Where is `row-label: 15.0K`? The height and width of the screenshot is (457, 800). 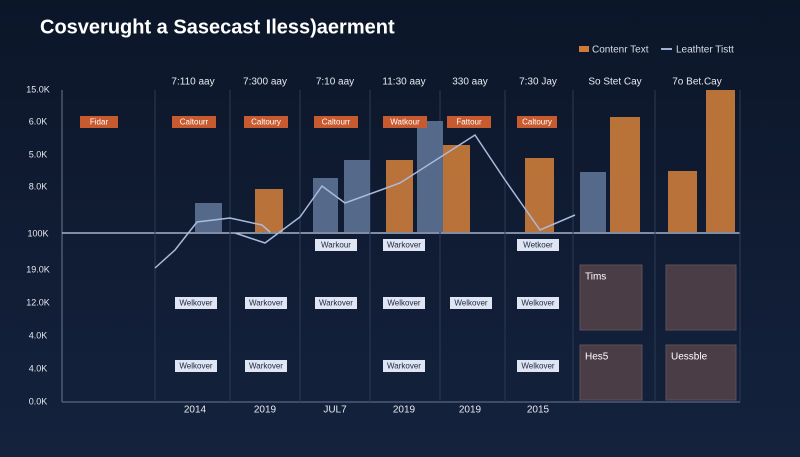
row-label: 15.0K is located at coordinates (38, 89).